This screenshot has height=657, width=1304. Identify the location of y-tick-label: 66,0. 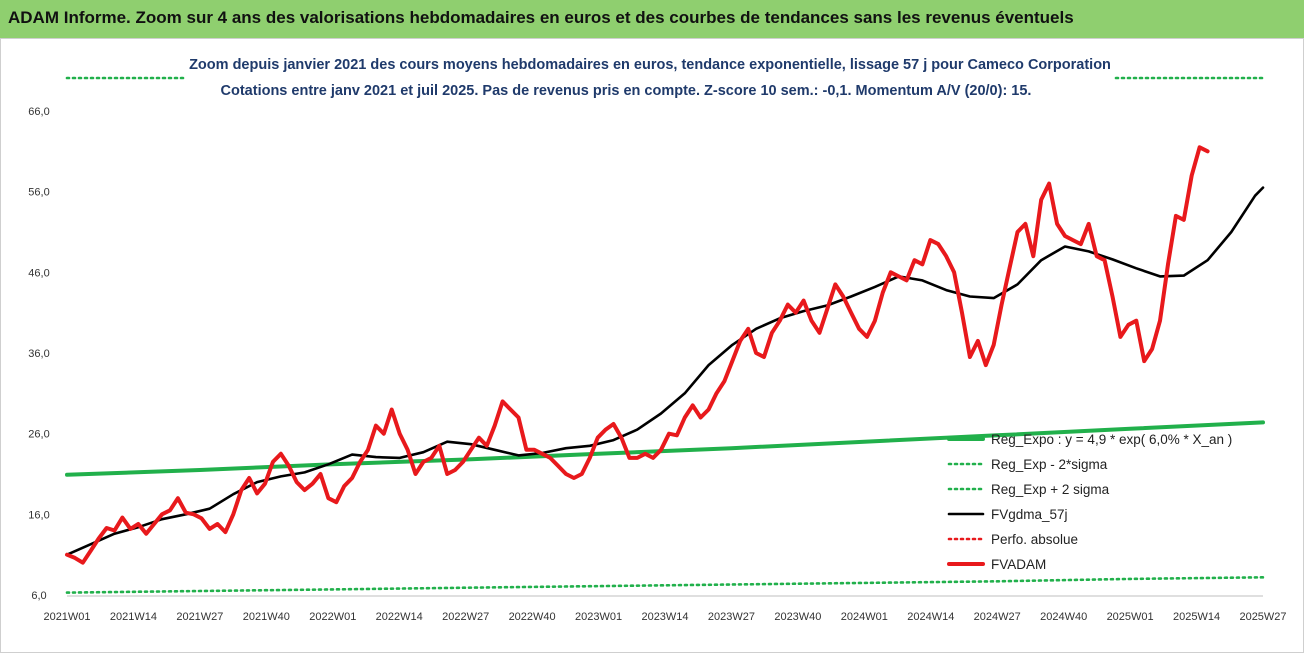
(38, 112).